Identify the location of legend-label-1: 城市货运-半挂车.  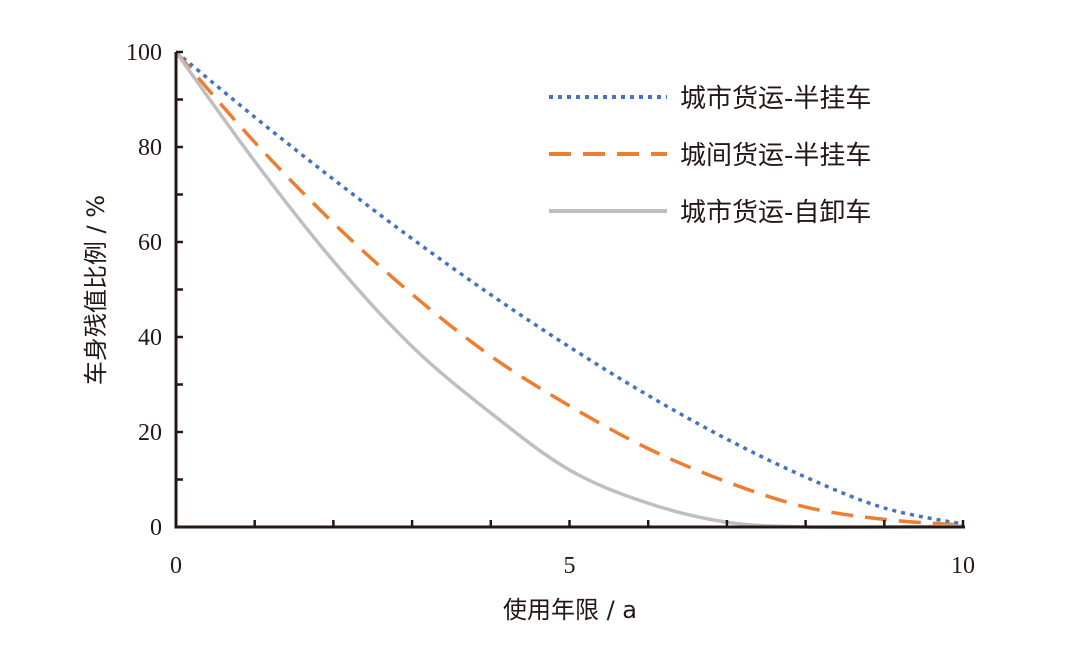
(775, 99).